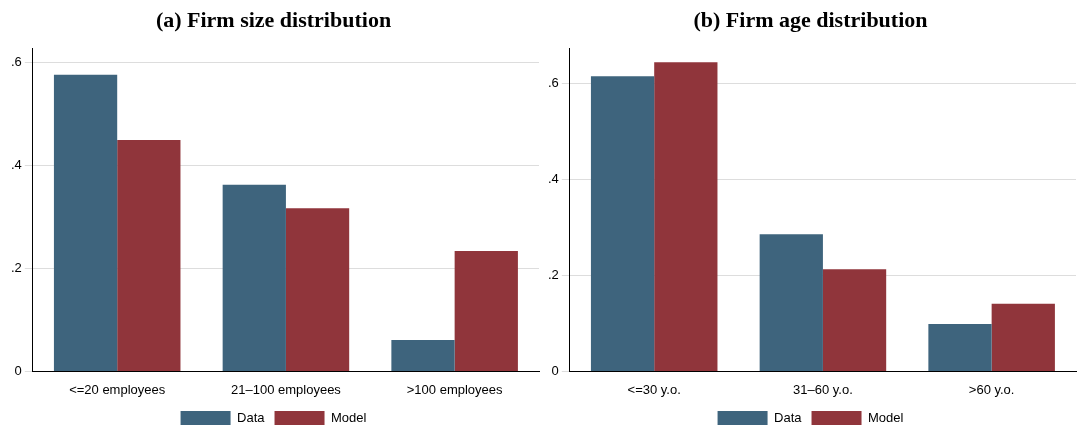 Image resolution: width=1091 pixels, height=435 pixels. What do you see at coordinates (991, 389) in the screenshot?
I see `x-tick-label: >60 y.o.` at bounding box center [991, 389].